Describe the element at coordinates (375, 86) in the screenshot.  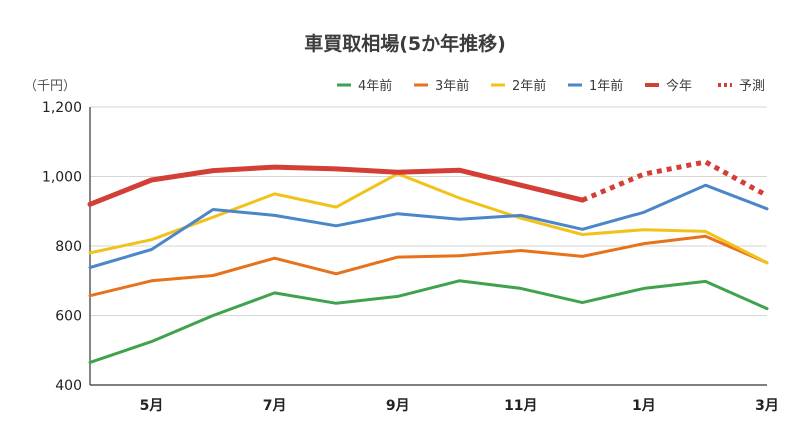
I see `legend-label: 4年前` at that location.